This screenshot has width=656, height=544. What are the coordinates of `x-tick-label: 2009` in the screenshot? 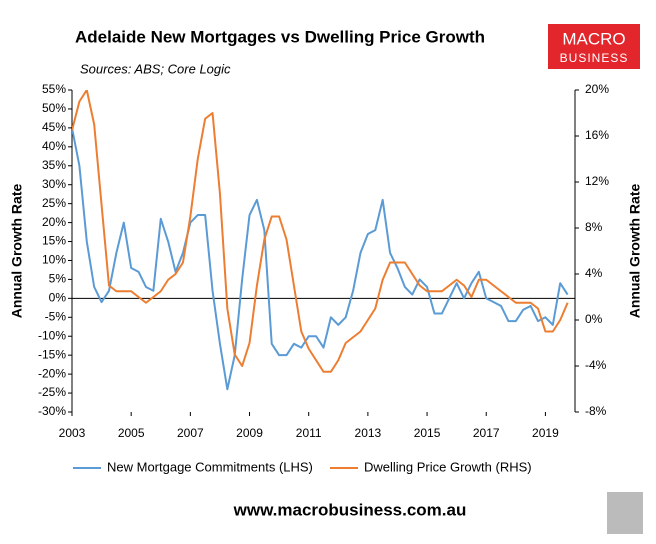 It's located at (249, 433).